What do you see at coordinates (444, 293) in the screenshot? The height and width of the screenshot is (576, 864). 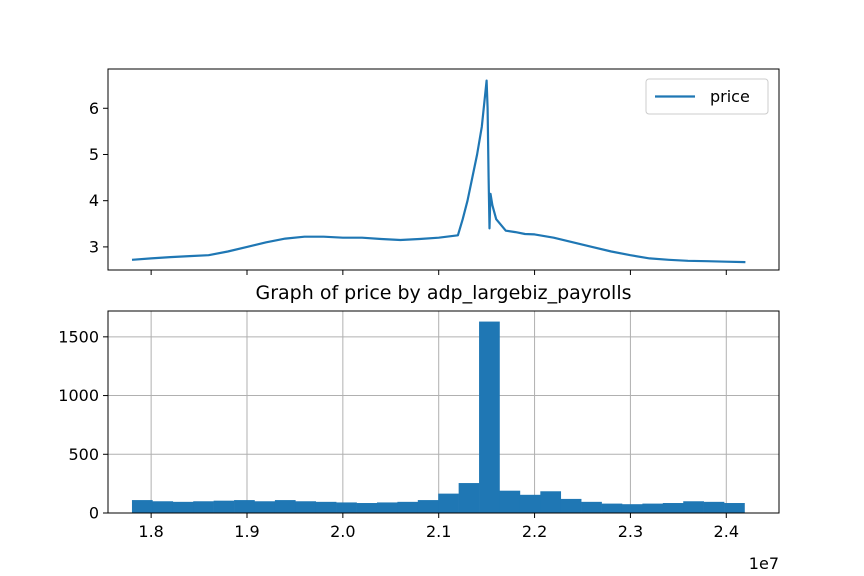 I see `chart-title: Graph of price by adp_largebiz_payrolls` at bounding box center [444, 293].